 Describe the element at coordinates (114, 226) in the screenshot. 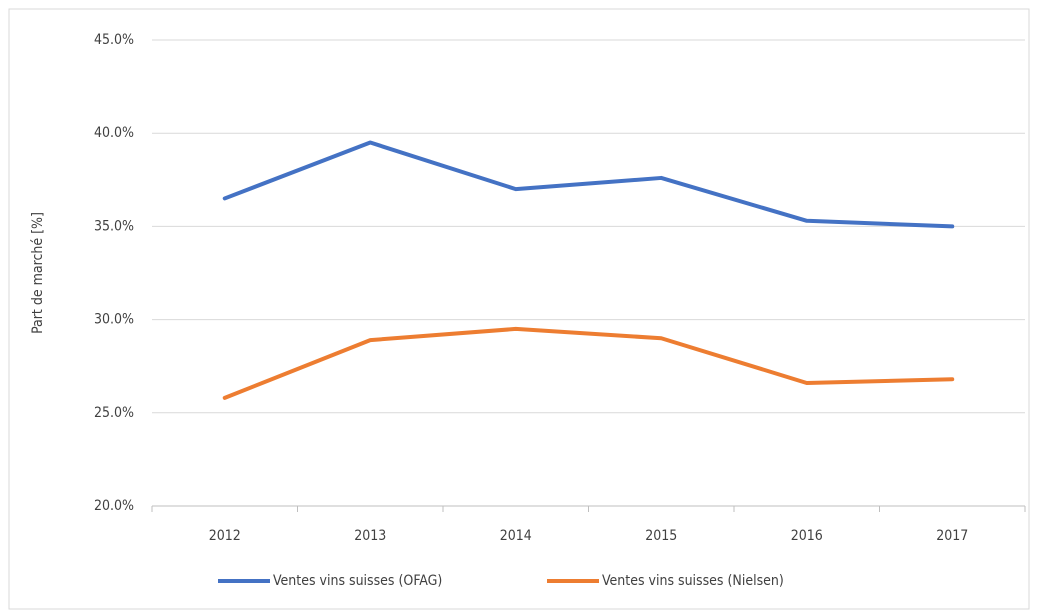

I see `y-tick-label: 35.0%` at that location.